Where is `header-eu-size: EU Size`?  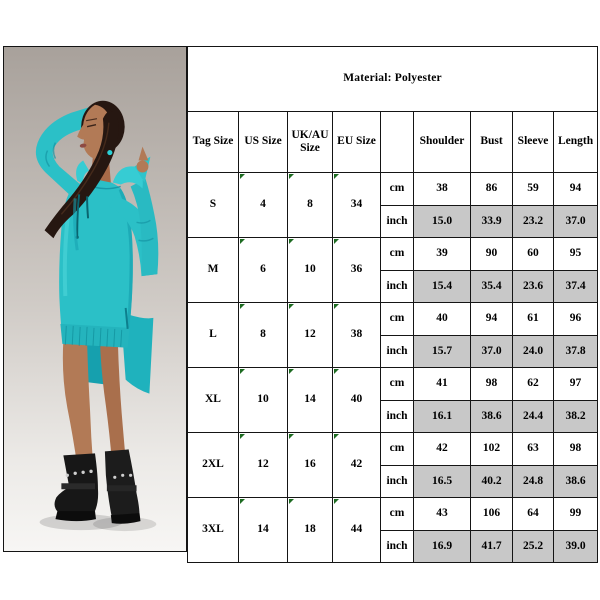 header-eu-size: EU Size is located at coordinates (356, 142).